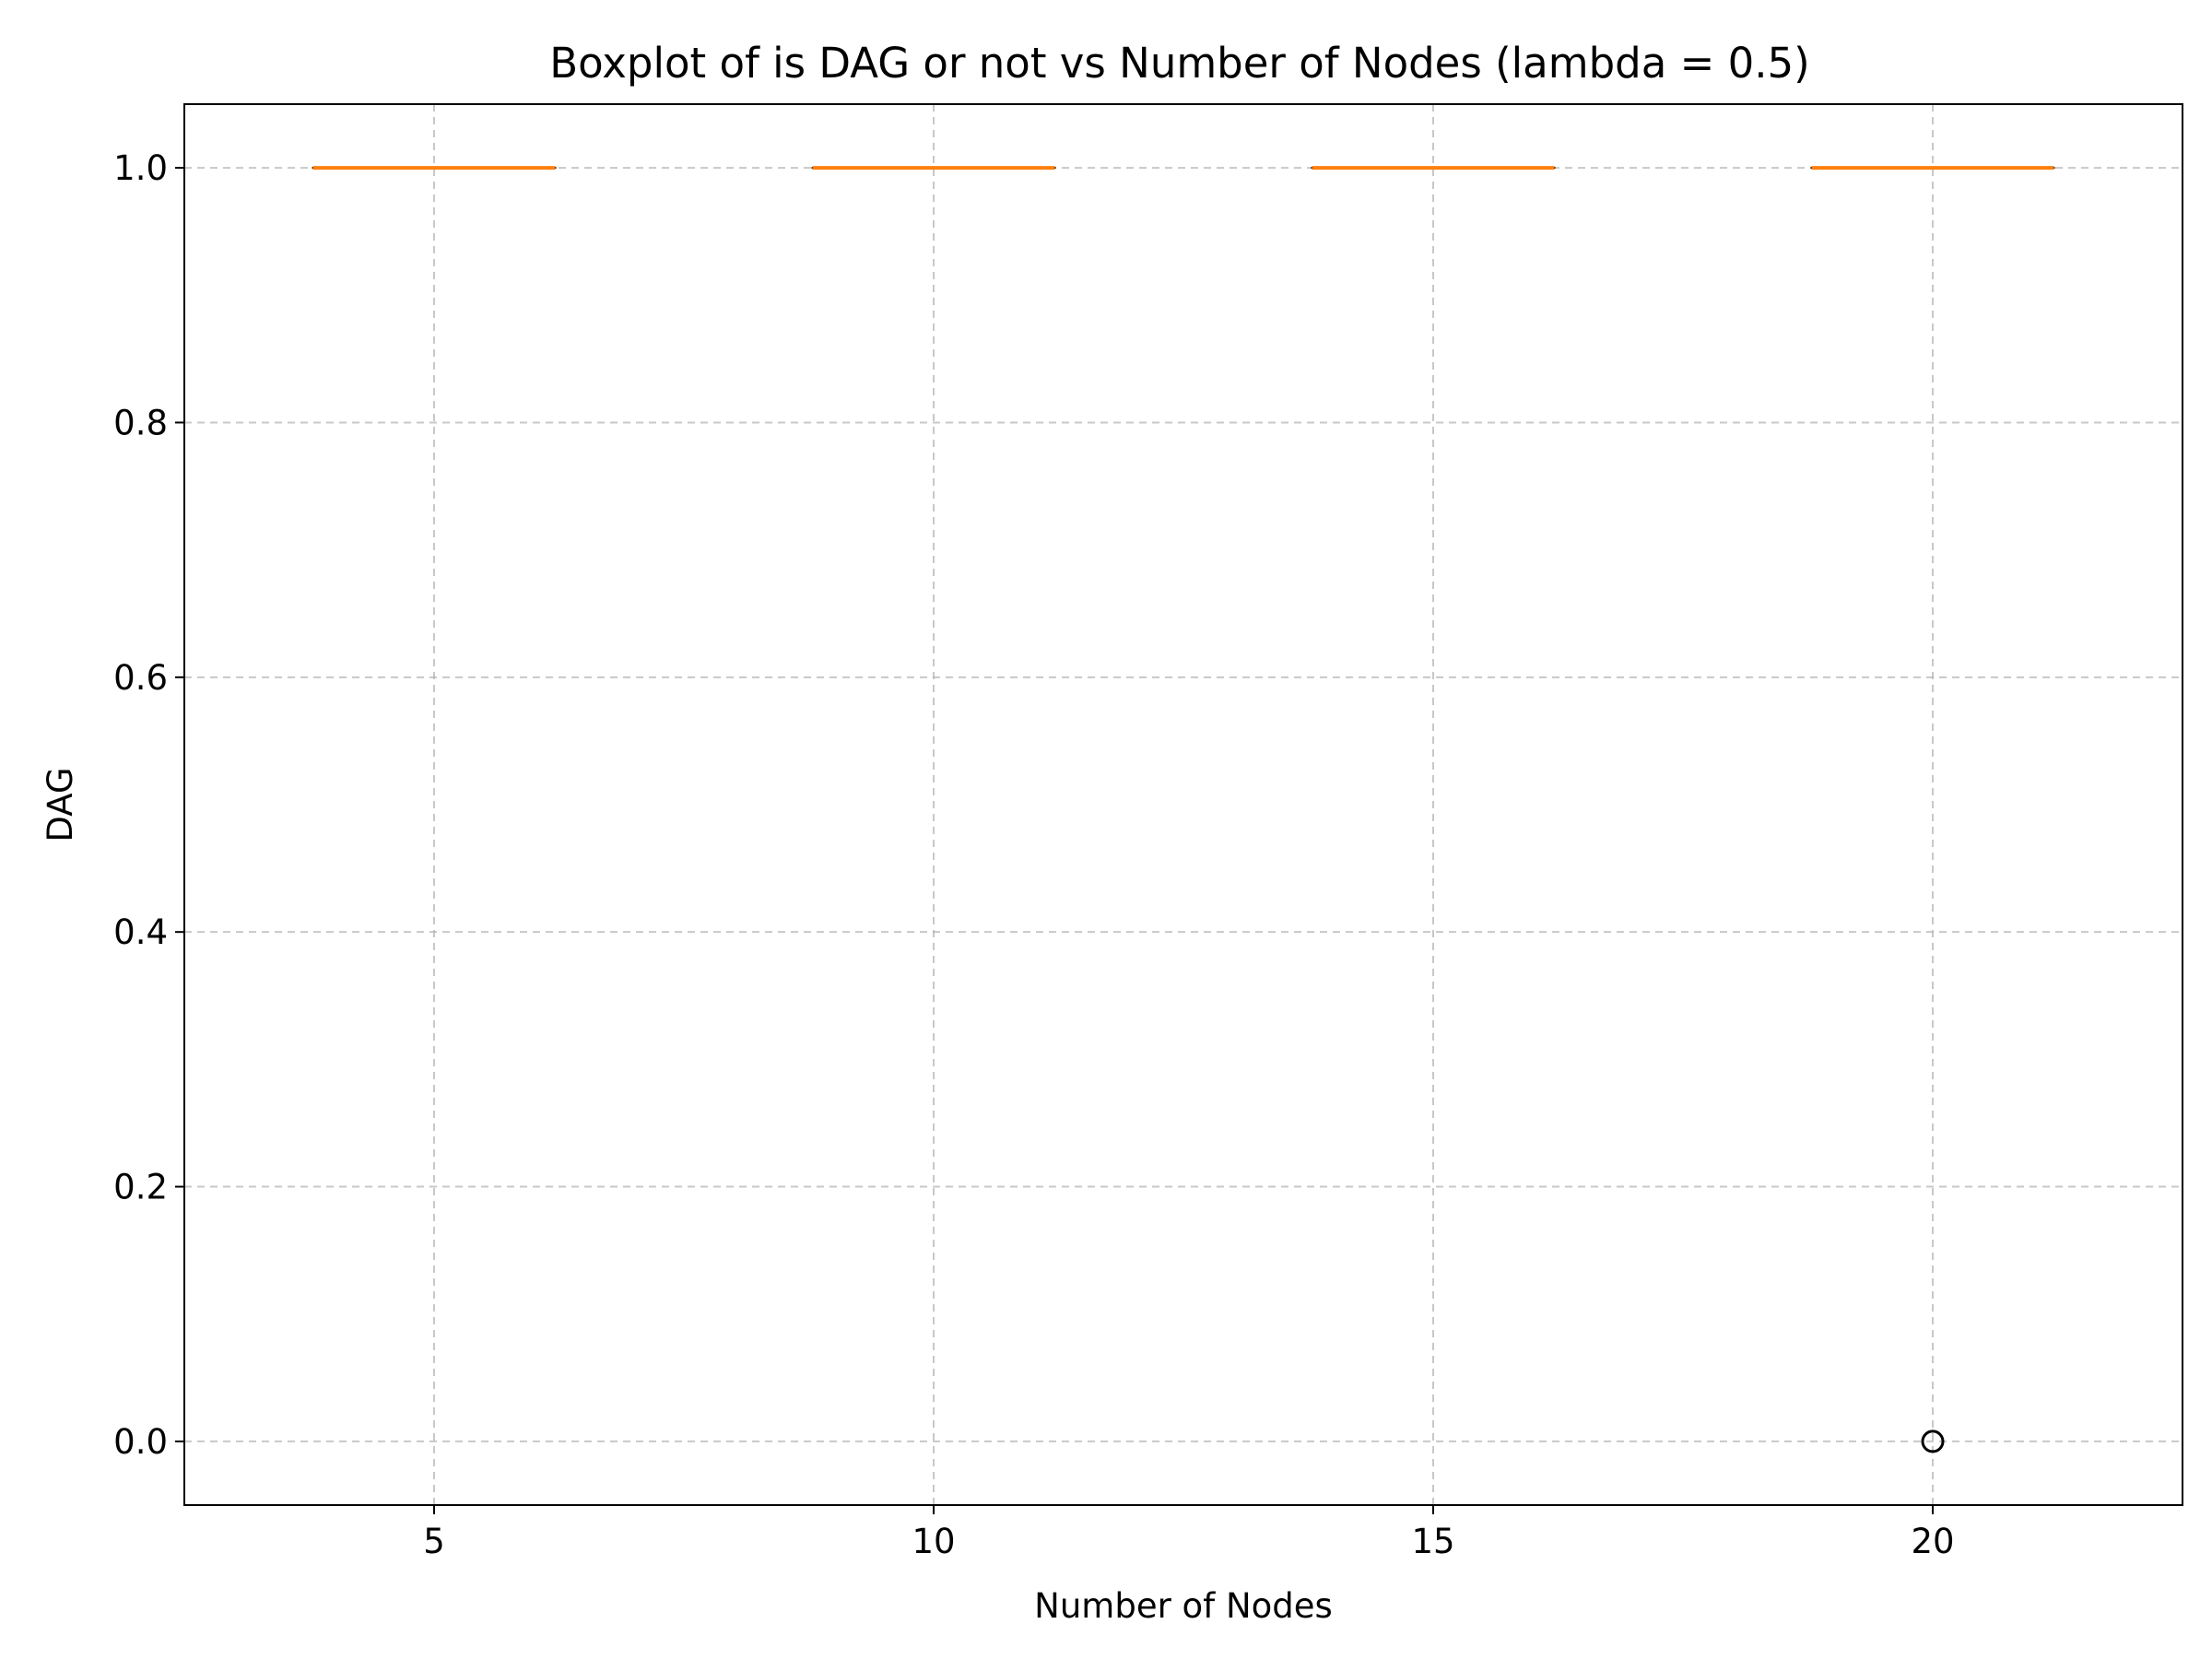 This screenshot has width=2212, height=1659. I want to click on x-axis-label: Number of Nodes, so click(1183, 1606).